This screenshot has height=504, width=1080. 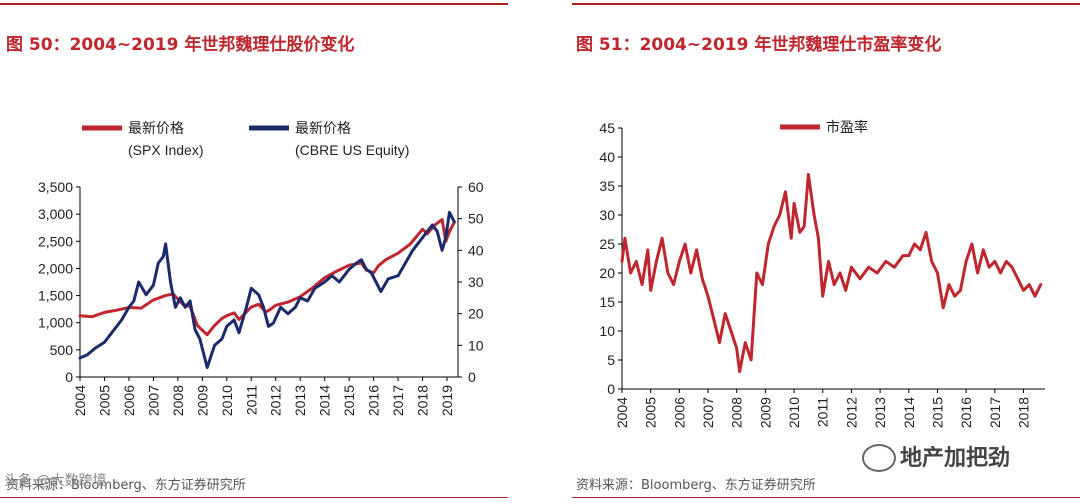 I want to click on left-source-note: 资料来源：Bloomberg、东方证券研究所, so click(x=126, y=485).